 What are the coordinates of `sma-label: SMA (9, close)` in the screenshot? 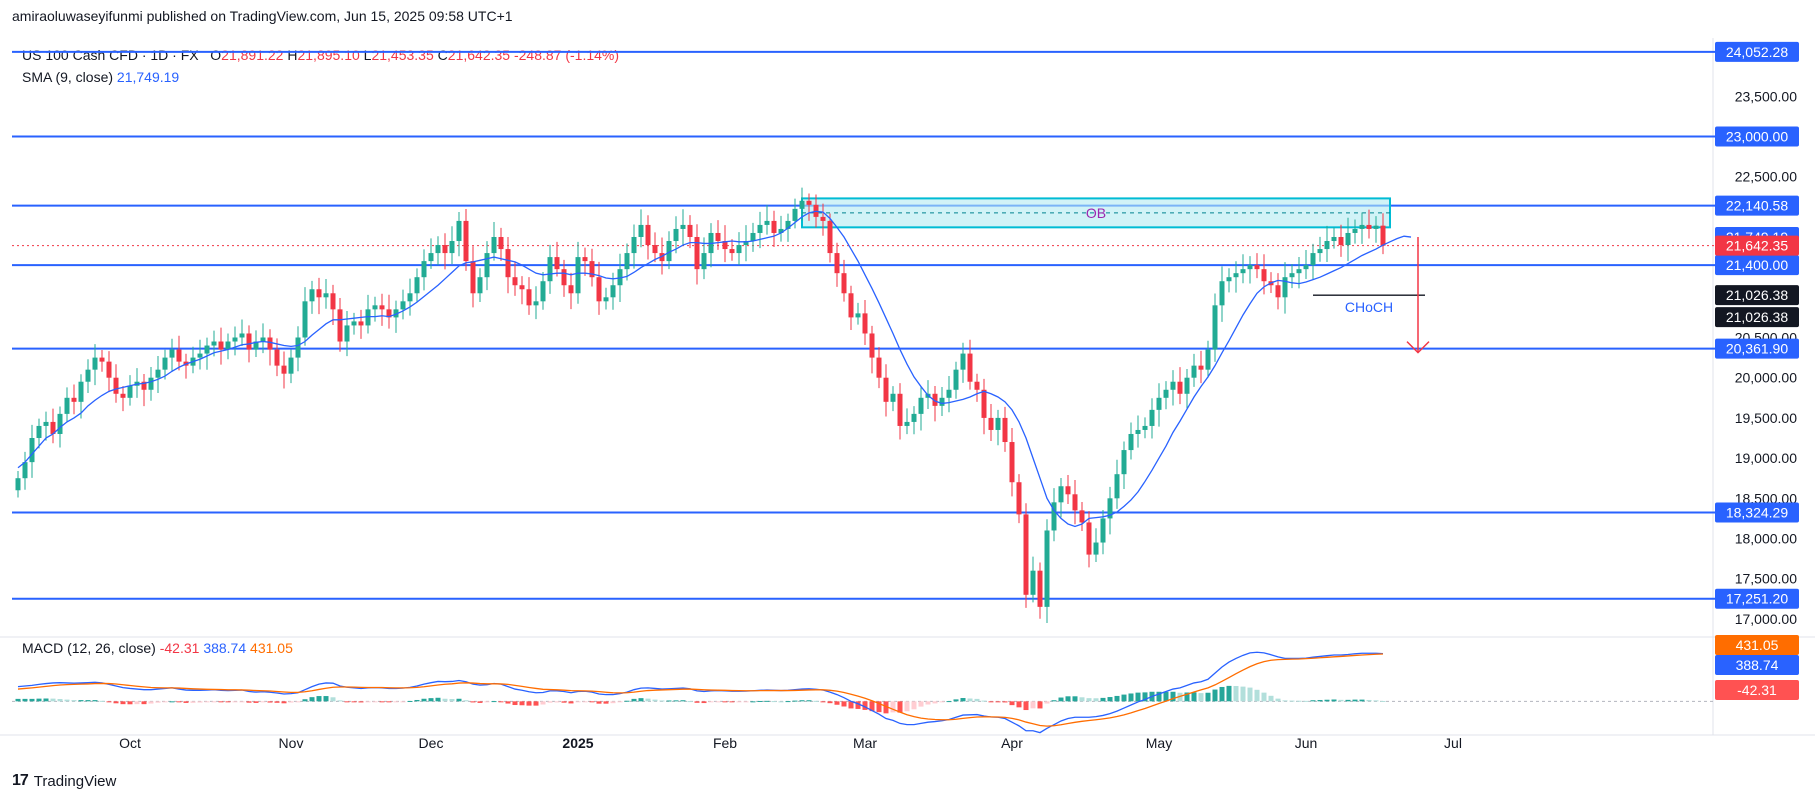 It's located at (68, 77).